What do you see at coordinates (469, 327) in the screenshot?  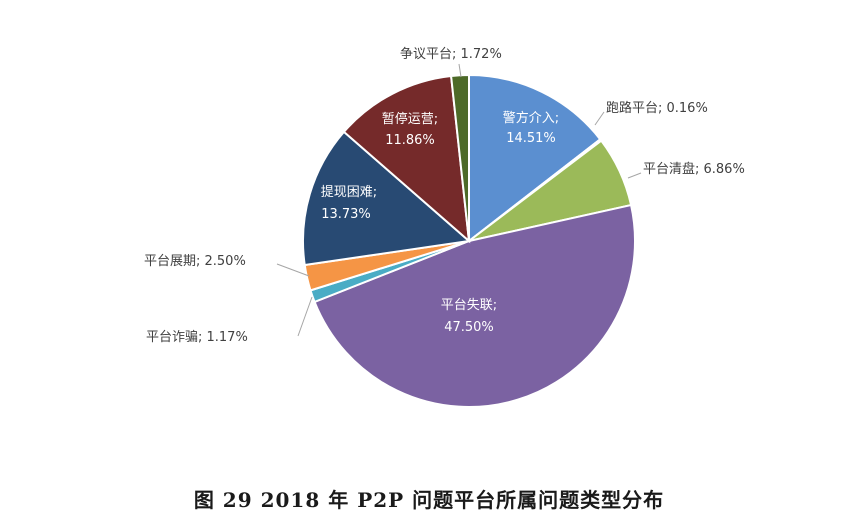 I see `slice-value-4: 47.50%` at bounding box center [469, 327].